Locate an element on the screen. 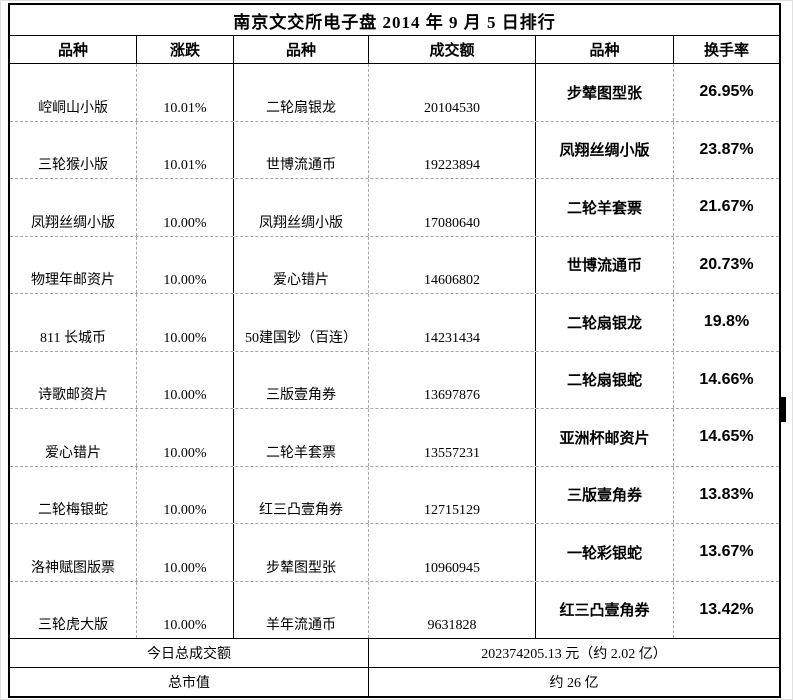 This screenshot has width=793, height=700. cell-variety: 50建国钞（百连） is located at coordinates (301, 322).